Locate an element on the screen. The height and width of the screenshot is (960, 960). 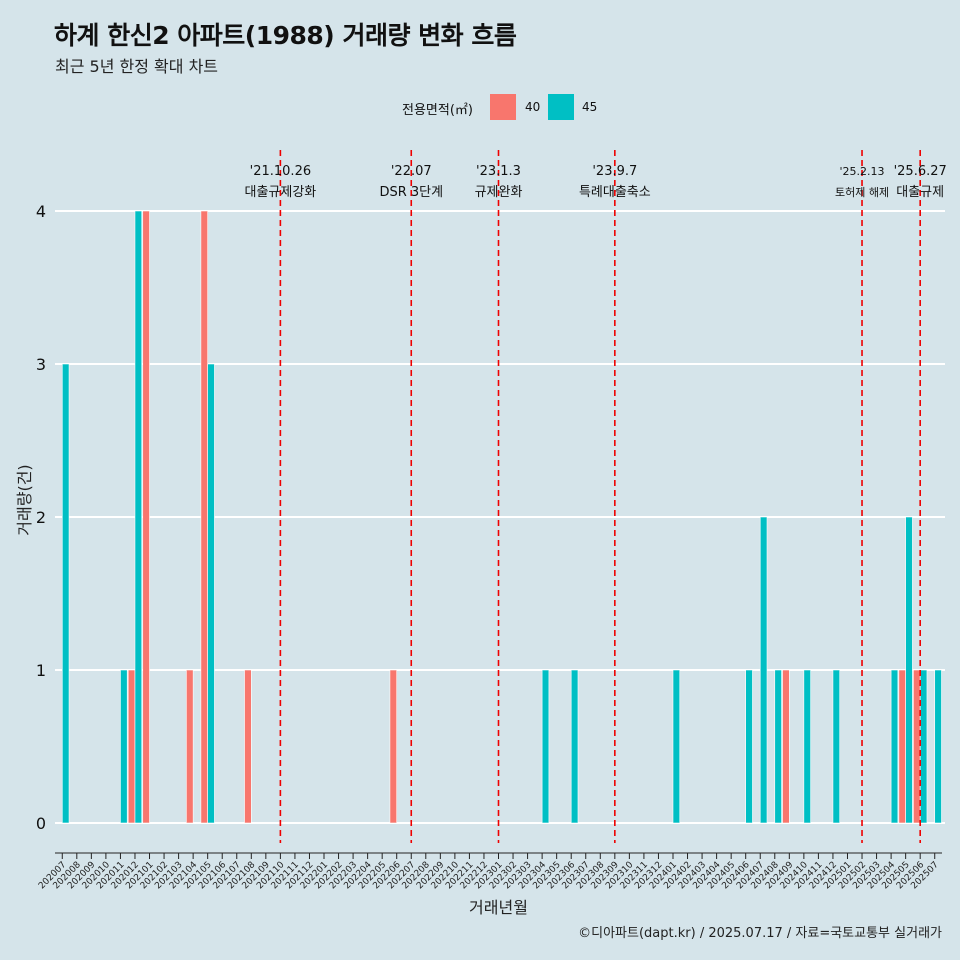
y-tick-label: 0 is located at coordinates (41, 823).